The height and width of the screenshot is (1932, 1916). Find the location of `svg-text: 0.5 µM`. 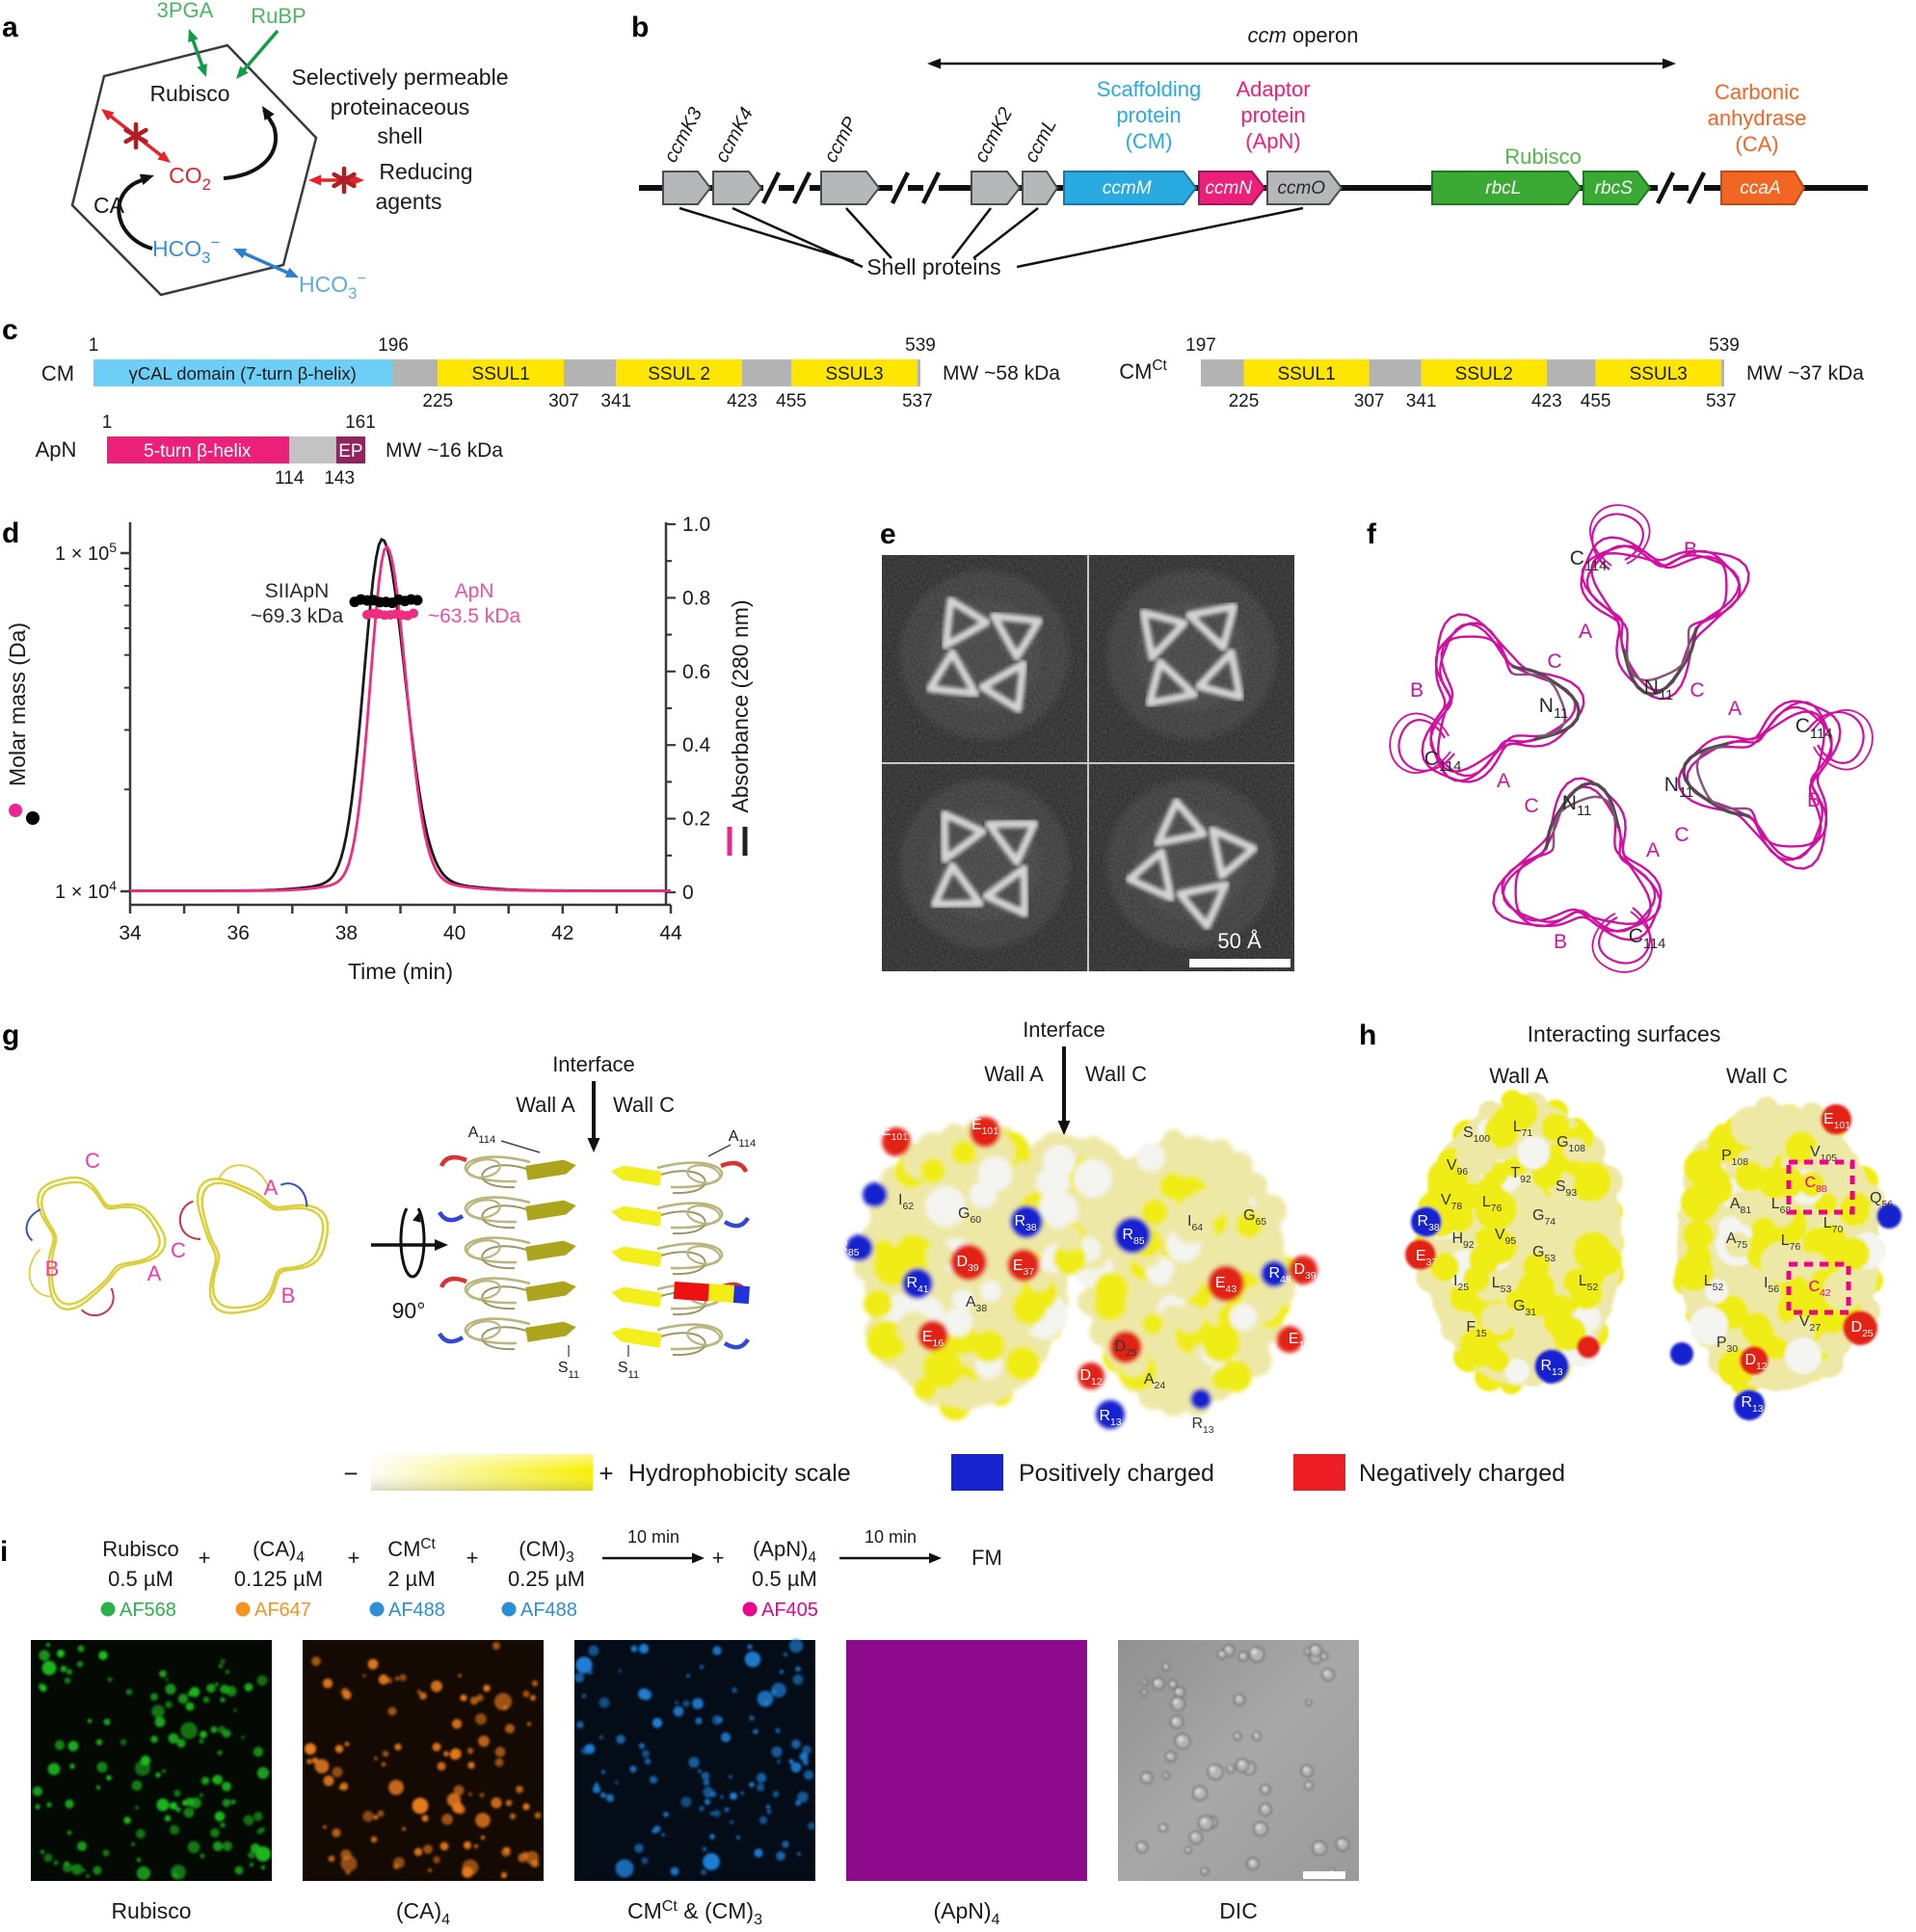

svg-text: 0.5 µM is located at coordinates (784, 1579).